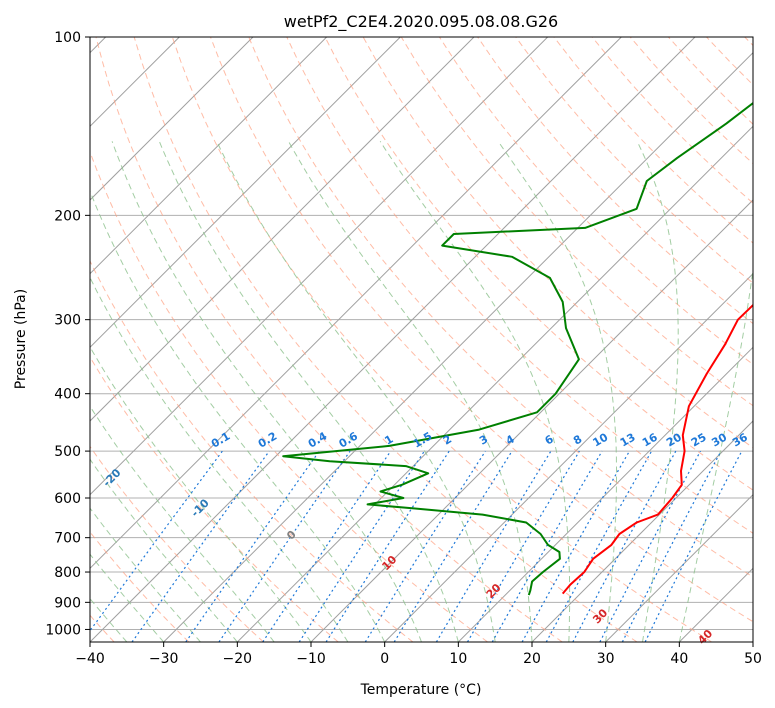  I want to click on y-tick-label: 300, so click(67, 321).